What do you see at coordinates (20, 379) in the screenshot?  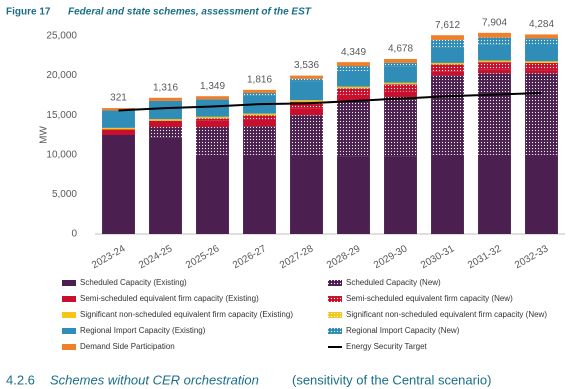 I see `section-number: 4.2.6` at bounding box center [20, 379].